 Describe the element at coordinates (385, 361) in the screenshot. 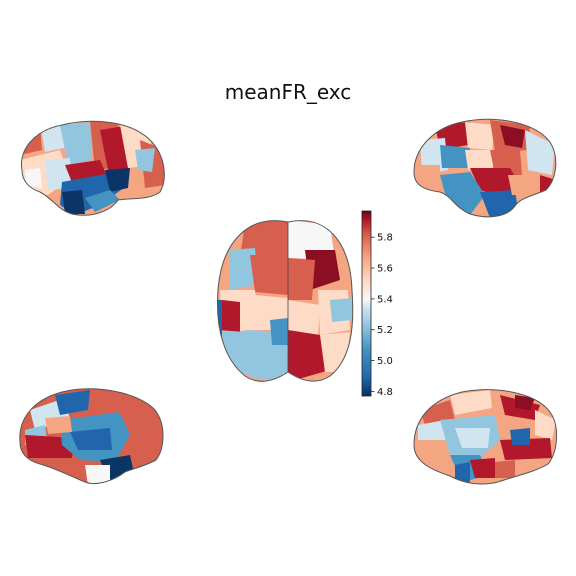

I see `colorbar-tick-label: 5.0` at that location.